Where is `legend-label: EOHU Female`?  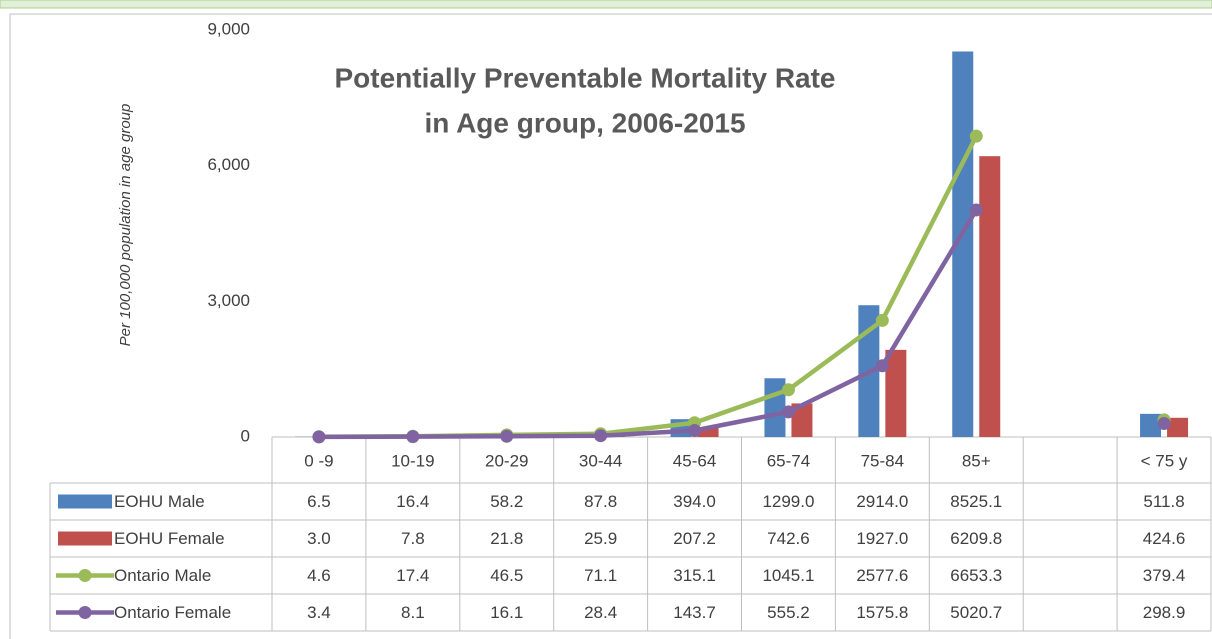 legend-label: EOHU Female is located at coordinates (169, 538).